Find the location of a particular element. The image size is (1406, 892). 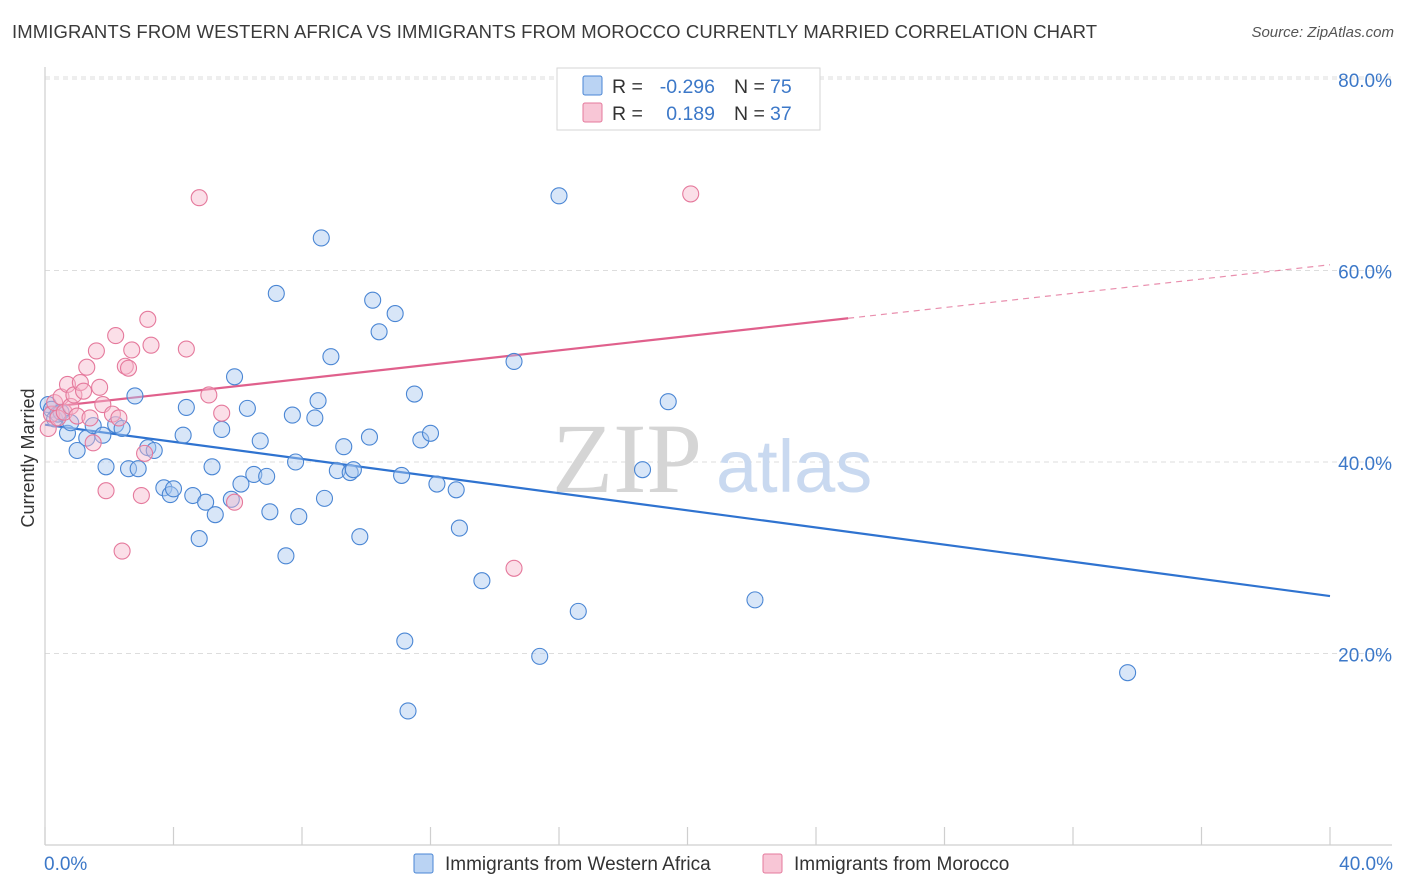

legend-n-value-1: 75 is located at coordinates (781, 87).